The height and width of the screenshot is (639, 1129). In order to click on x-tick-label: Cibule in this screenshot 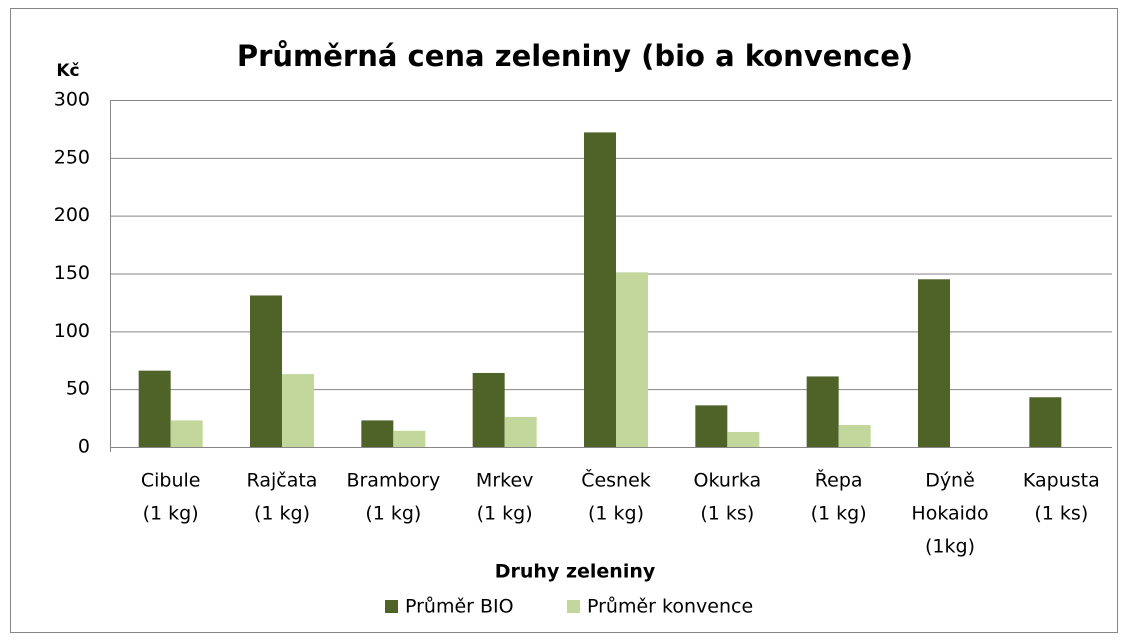, I will do `click(171, 481)`.